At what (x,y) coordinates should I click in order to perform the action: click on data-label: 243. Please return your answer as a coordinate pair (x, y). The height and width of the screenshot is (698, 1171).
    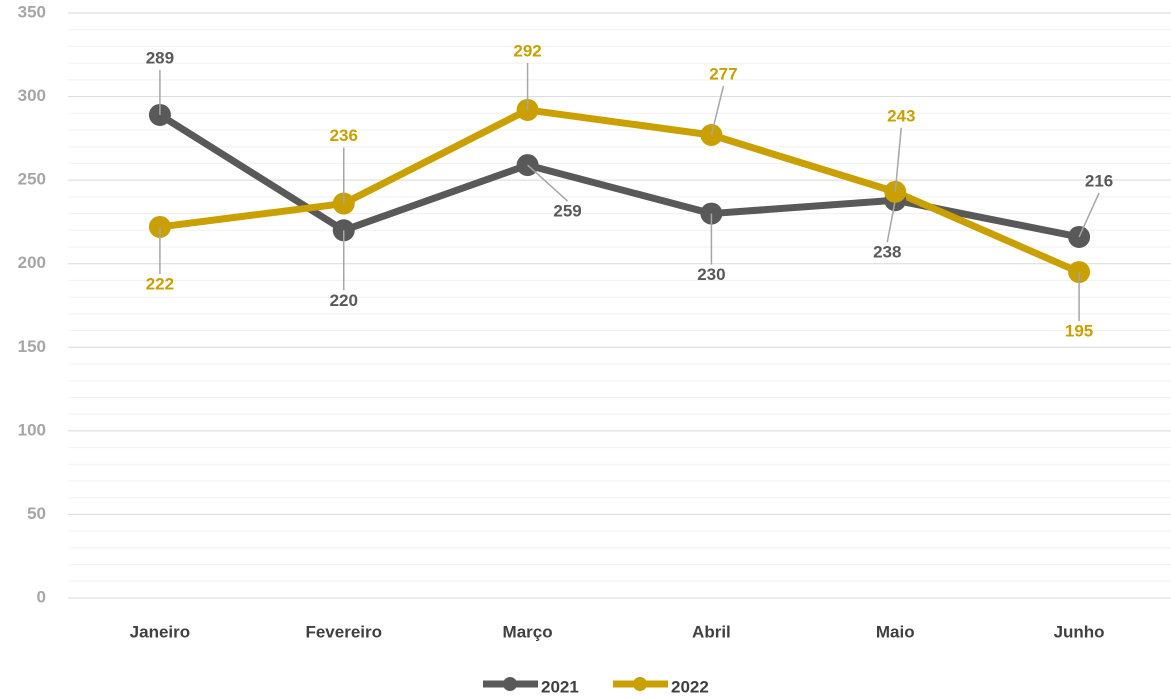
    Looking at the image, I should click on (901, 115).